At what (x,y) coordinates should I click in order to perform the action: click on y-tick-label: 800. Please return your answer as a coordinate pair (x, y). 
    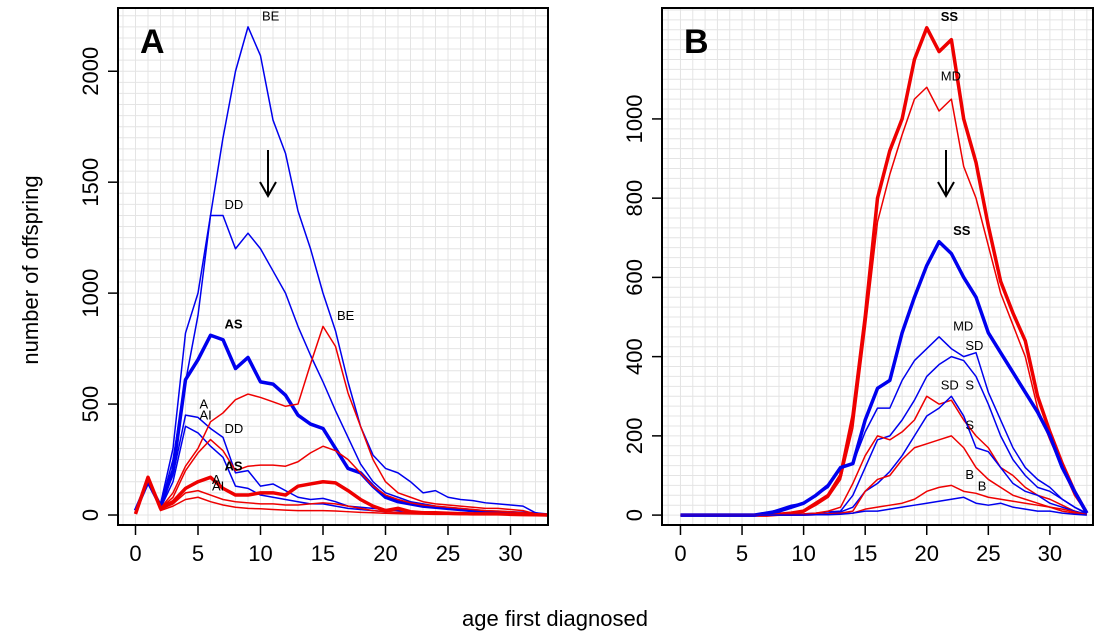
    Looking at the image, I should click on (634, 198).